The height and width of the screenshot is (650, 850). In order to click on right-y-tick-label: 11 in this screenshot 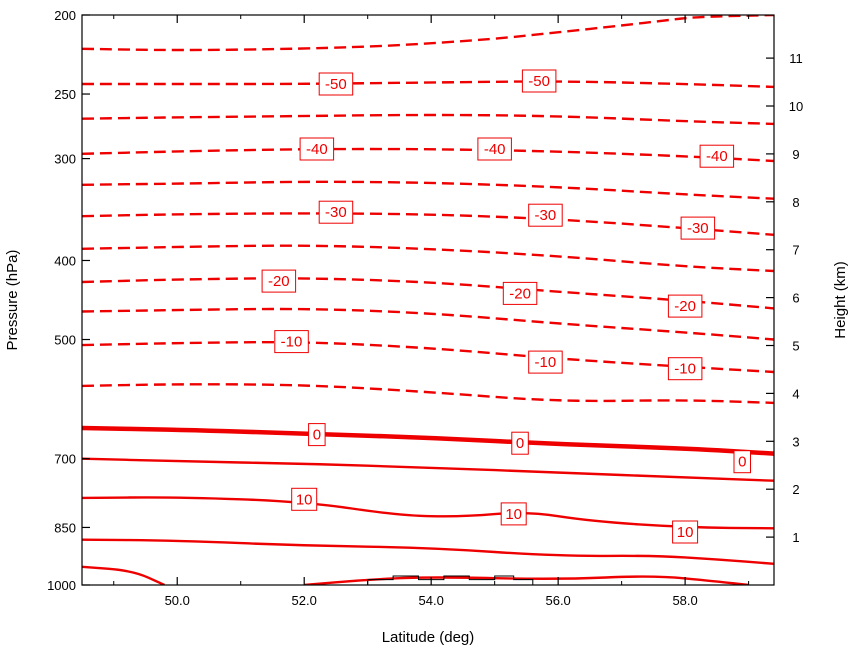, I will do `click(796, 58)`.